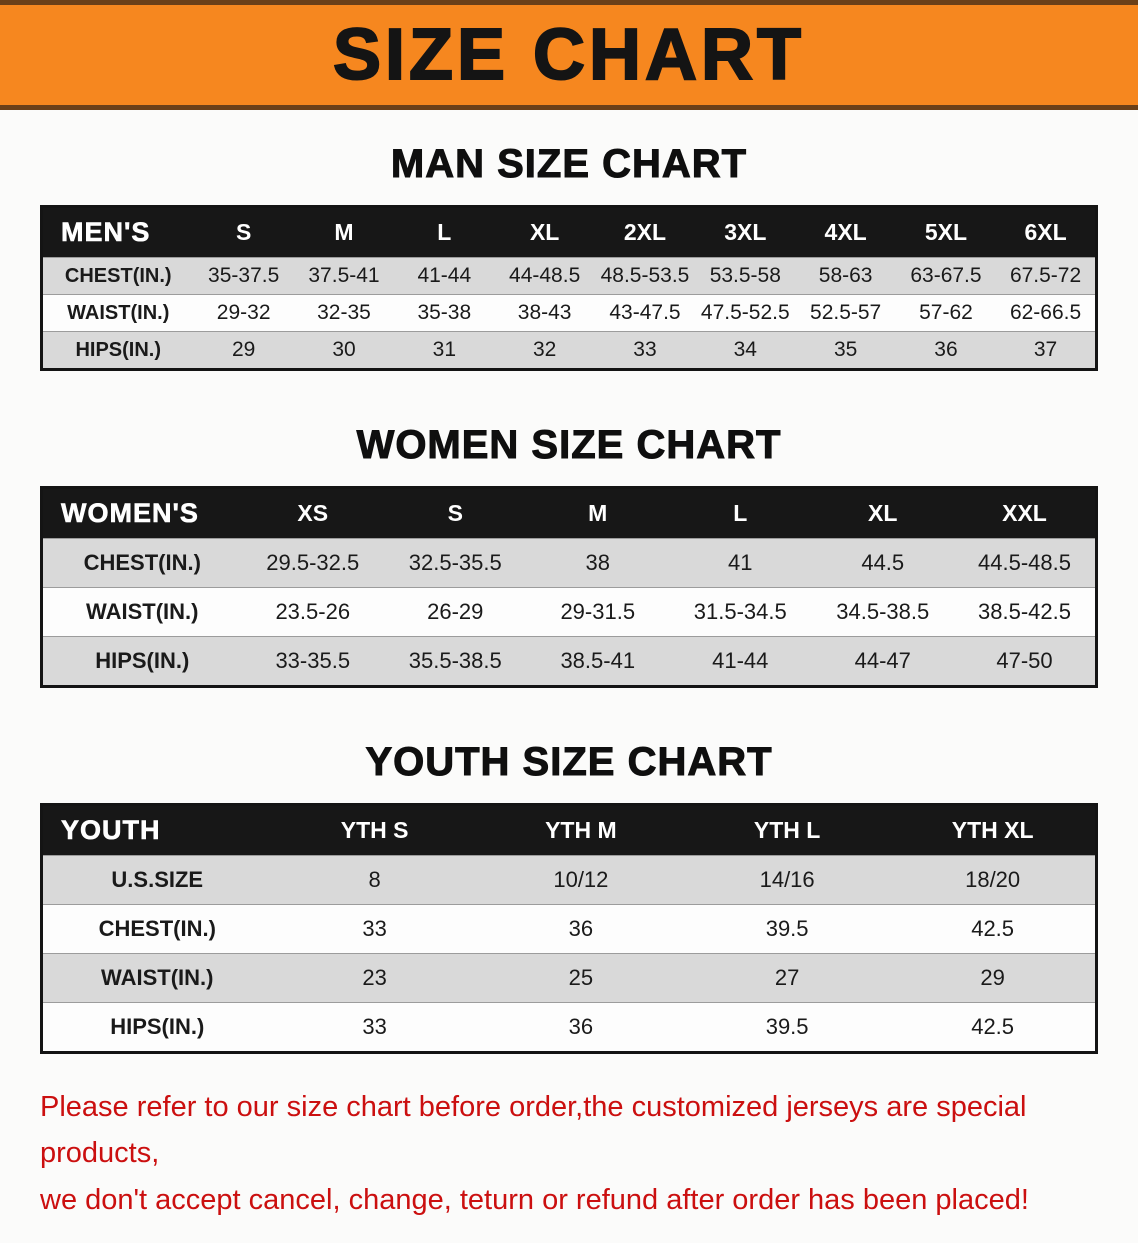 The width and height of the screenshot is (1138, 1243). I want to click on cell: 10/12, so click(580, 880).